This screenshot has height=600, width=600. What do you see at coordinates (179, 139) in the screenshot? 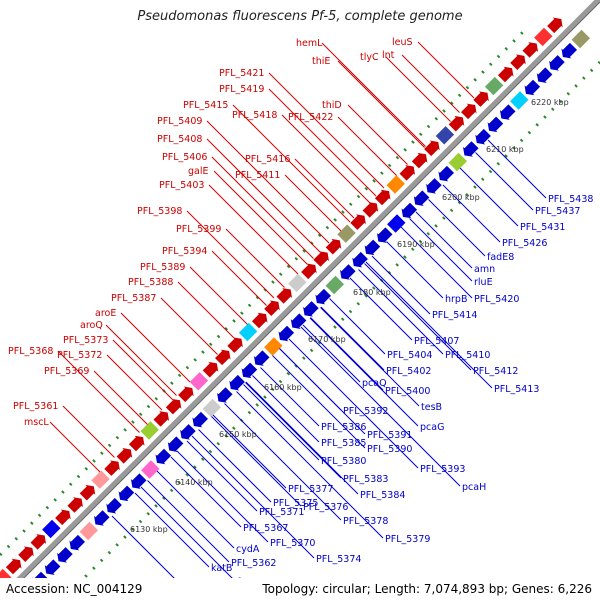
I see `forward-gene-label: PFL_5408` at bounding box center [179, 139].